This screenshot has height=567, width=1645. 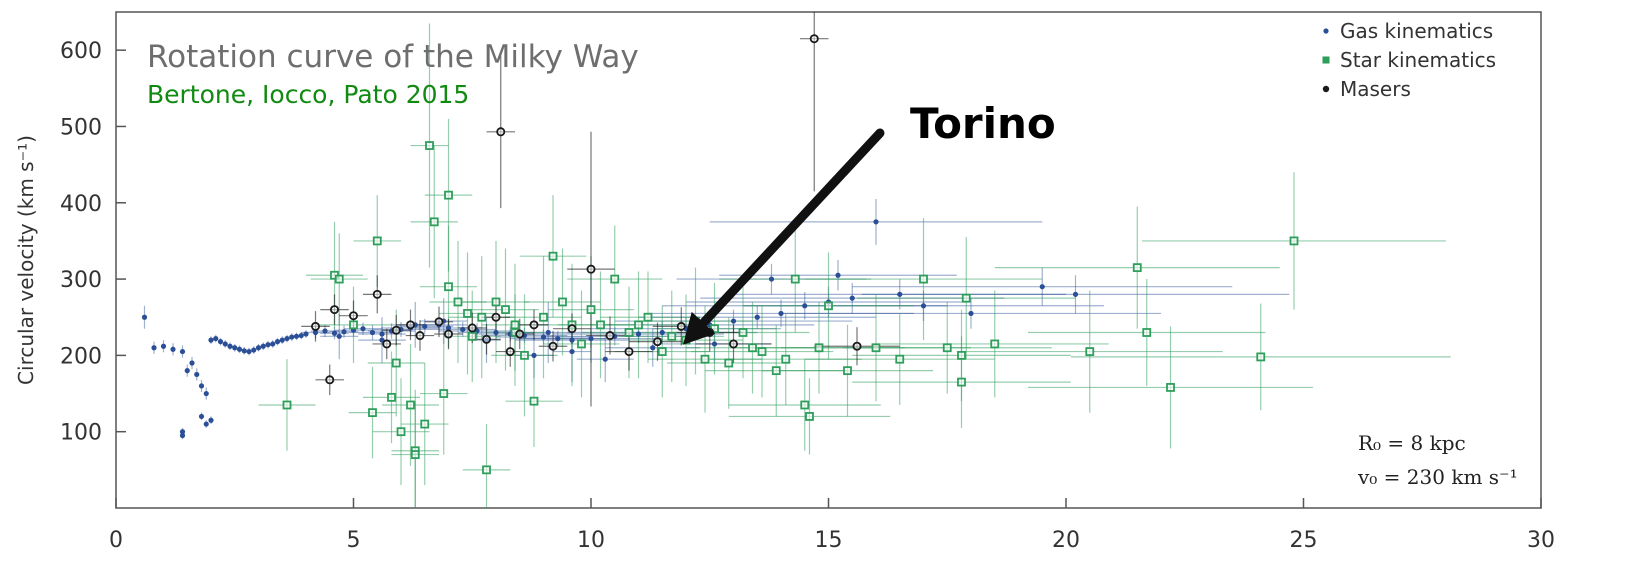 I want to click on x-tick-label: 0, so click(x=116, y=540).